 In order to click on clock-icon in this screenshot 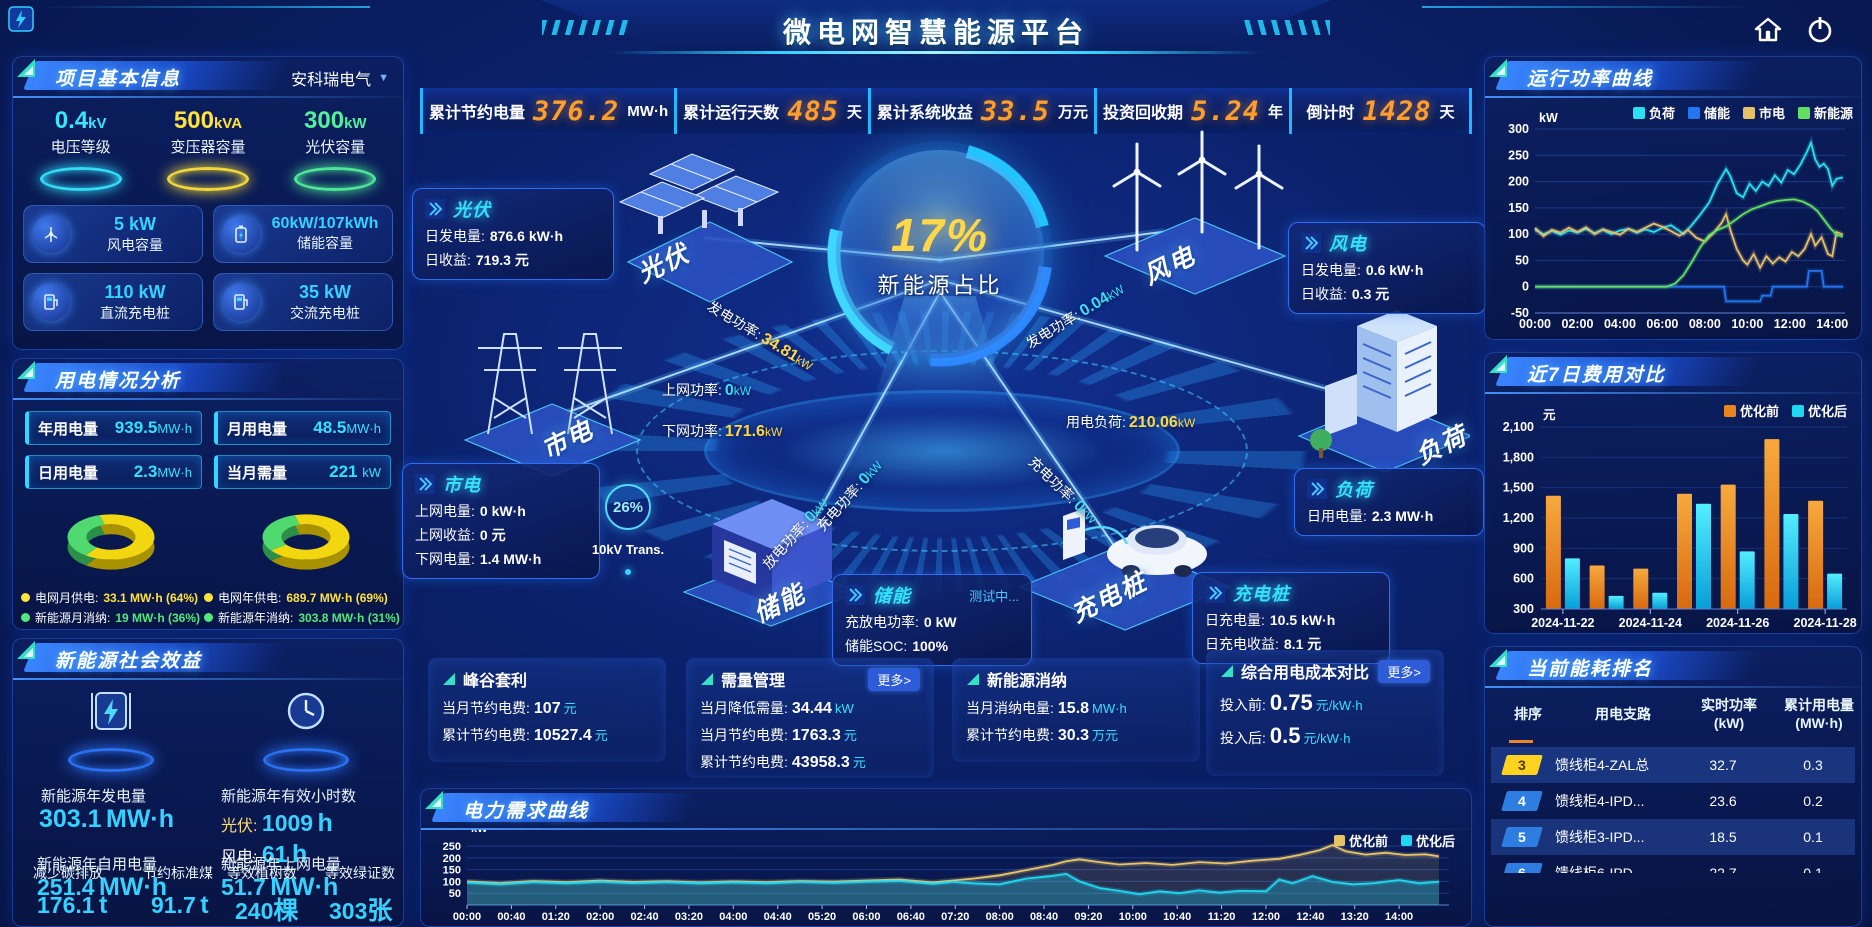, I will do `click(305, 711)`.